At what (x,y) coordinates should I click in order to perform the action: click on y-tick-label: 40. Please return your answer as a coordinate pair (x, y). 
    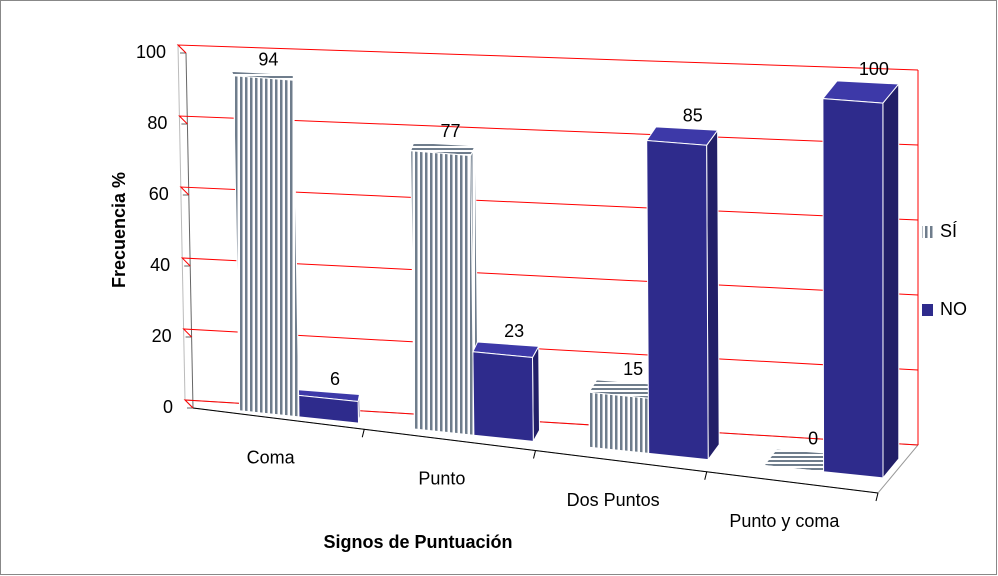
    Looking at the image, I should click on (160, 265).